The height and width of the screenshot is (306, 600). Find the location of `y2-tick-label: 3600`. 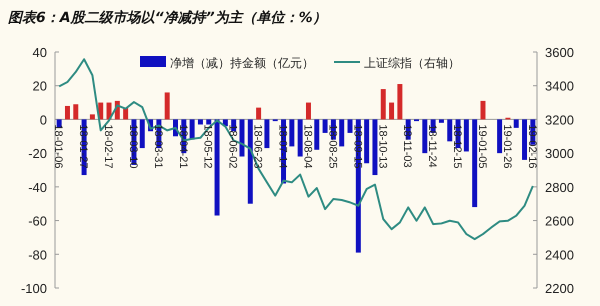

y2-tick-label: 3600 is located at coordinates (559, 52).